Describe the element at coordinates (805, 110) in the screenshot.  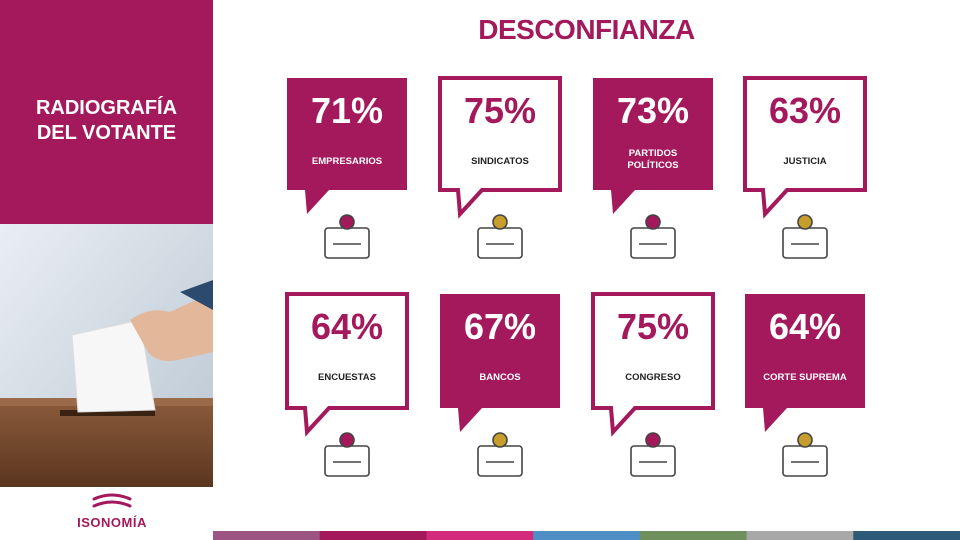
I see `card-value: 63%` at that location.